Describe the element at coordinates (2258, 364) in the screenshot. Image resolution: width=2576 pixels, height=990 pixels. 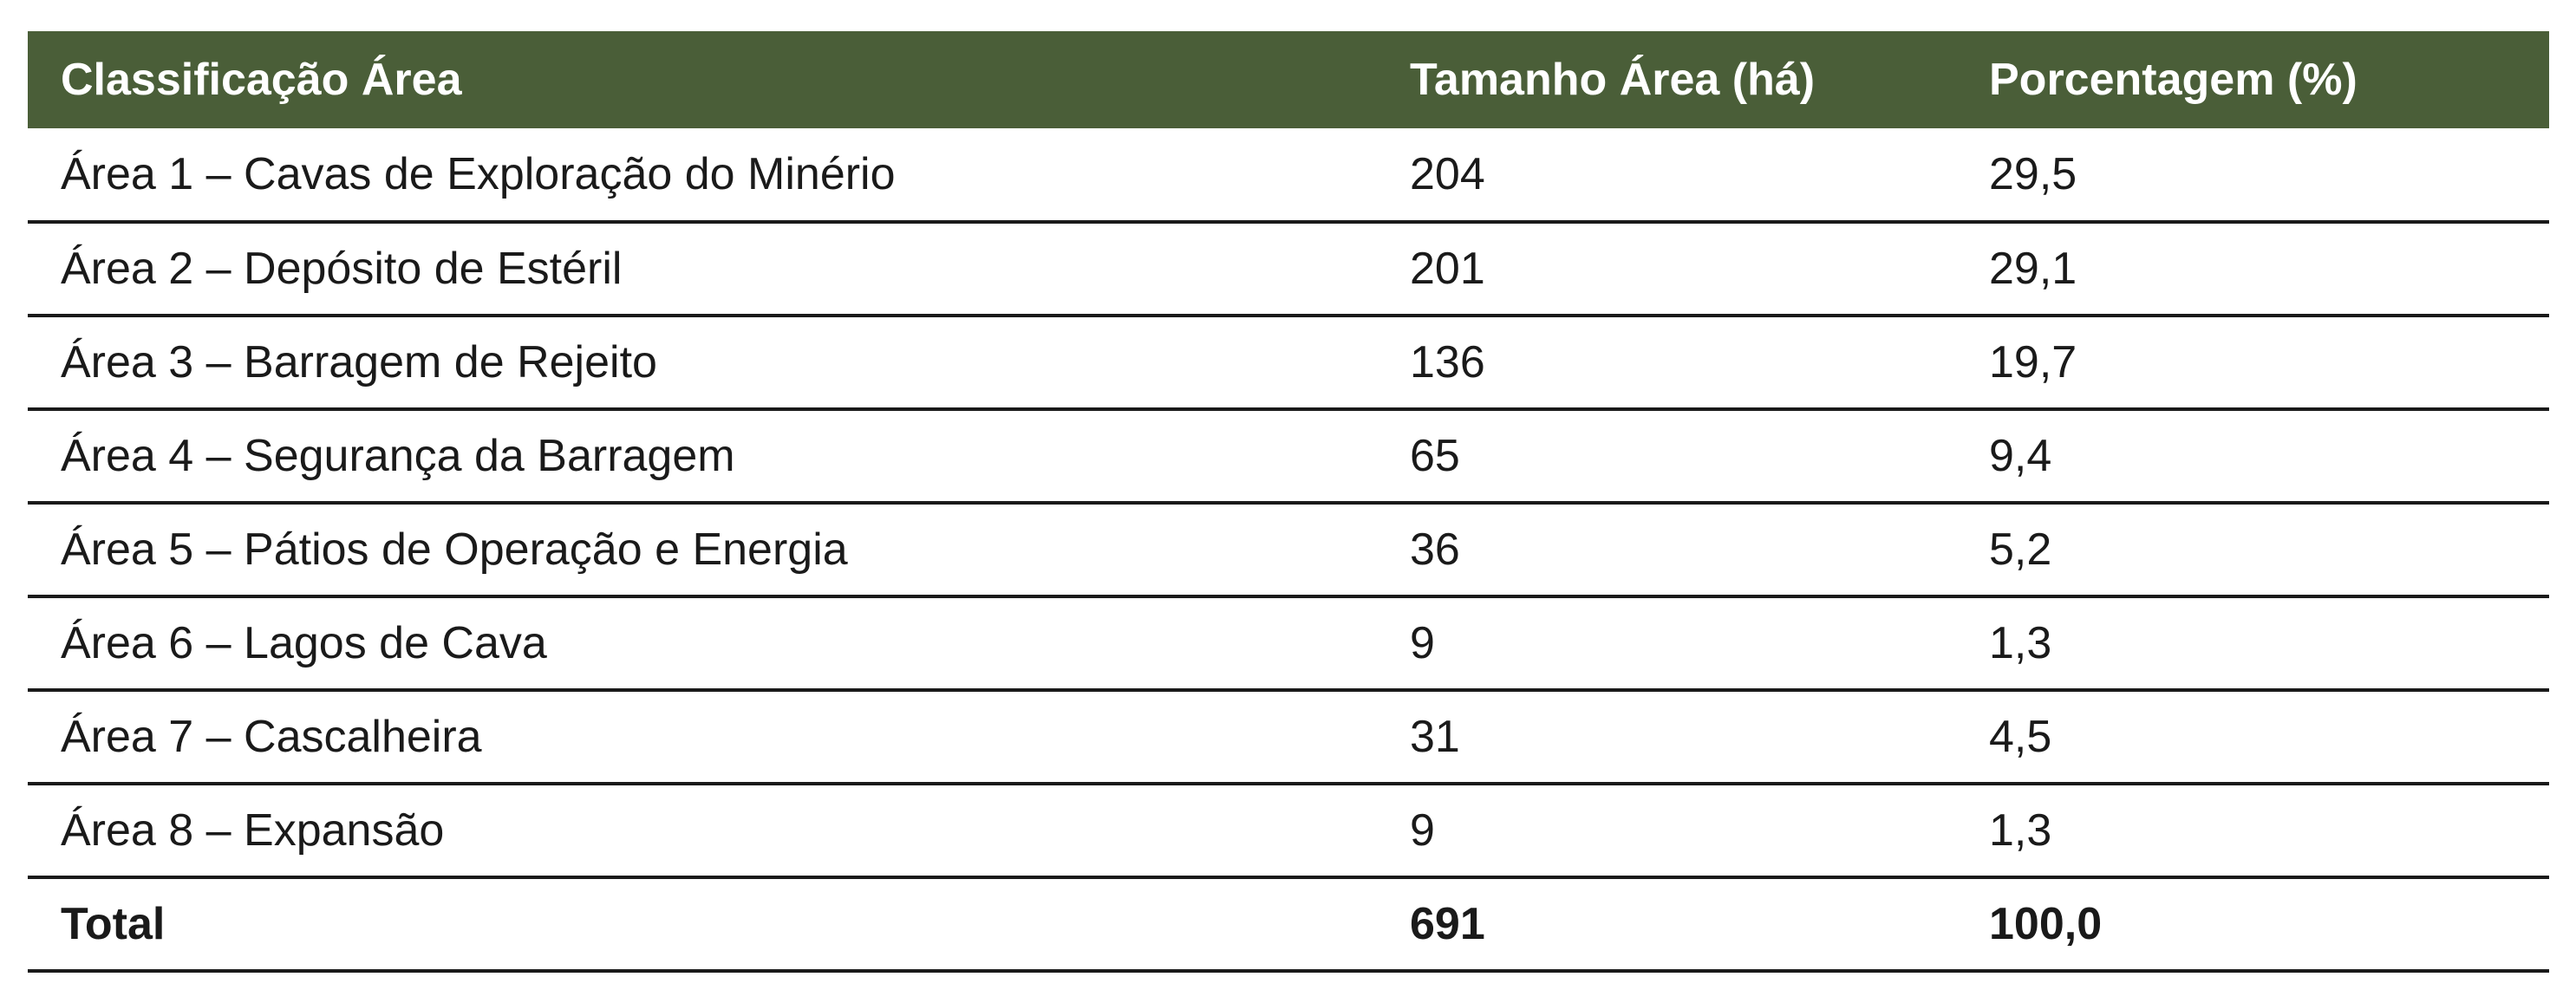
I see `cell-porcentagem: 19,7` at that location.